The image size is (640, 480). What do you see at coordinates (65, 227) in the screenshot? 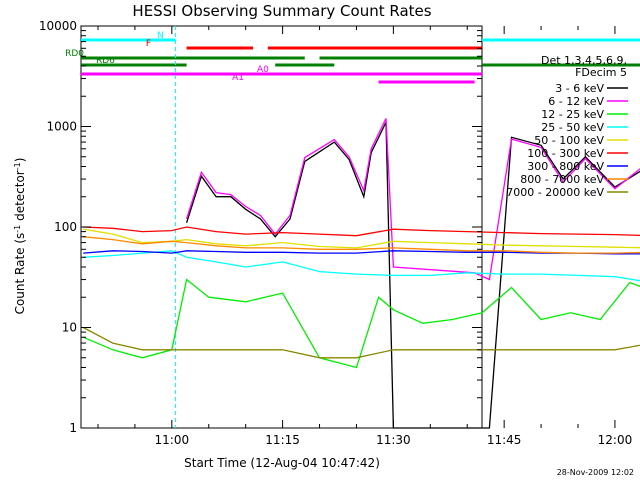
I see `y-tick-label: 100` at bounding box center [65, 227].